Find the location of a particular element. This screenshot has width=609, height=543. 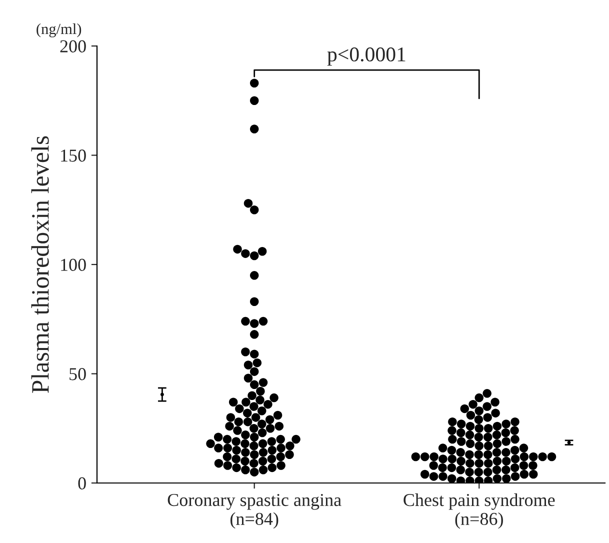

y-tick-label: 0 is located at coordinates (82, 483).